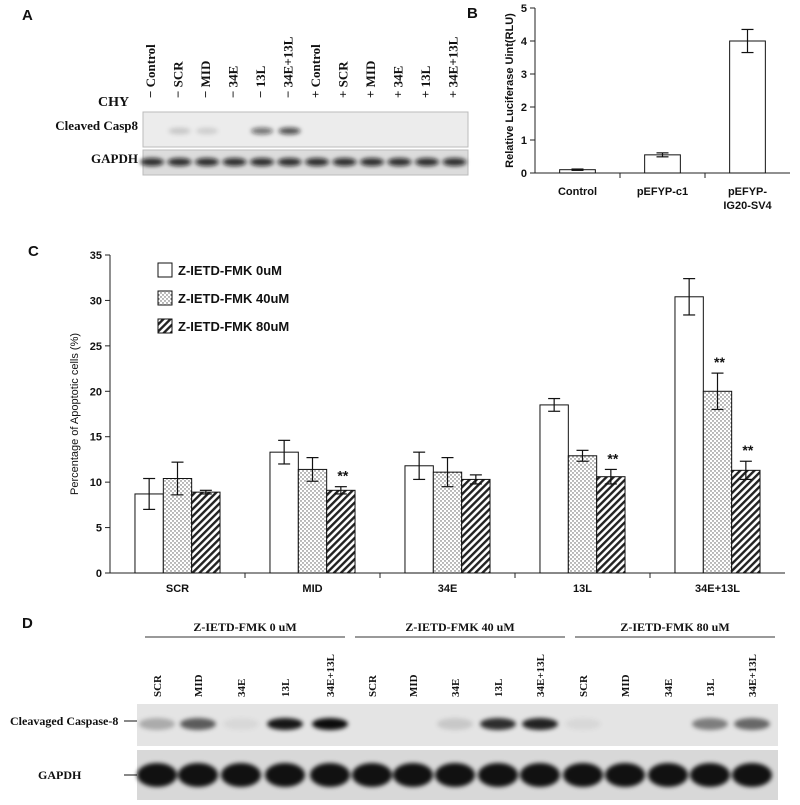 The image size is (800, 805). What do you see at coordinates (669, 688) in the screenshot?
I see `lane-label: 34E` at bounding box center [669, 688].